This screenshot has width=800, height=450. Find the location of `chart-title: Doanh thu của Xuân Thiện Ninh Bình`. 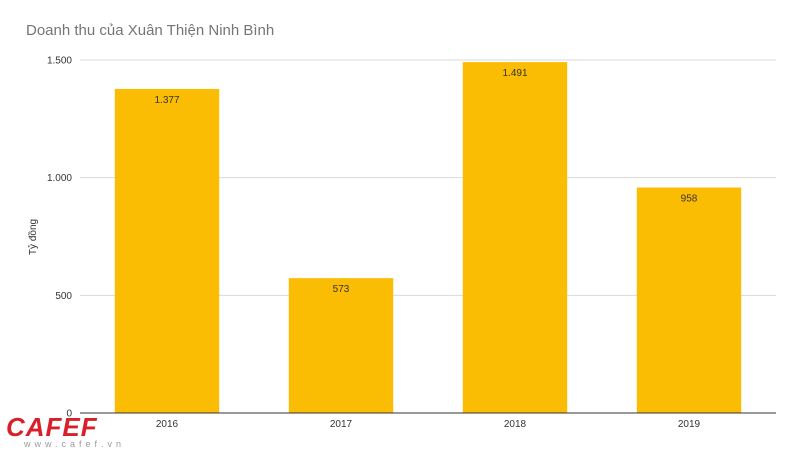

chart-title: Doanh thu của Xuân Thiện Ninh Bình is located at coordinates (150, 30).